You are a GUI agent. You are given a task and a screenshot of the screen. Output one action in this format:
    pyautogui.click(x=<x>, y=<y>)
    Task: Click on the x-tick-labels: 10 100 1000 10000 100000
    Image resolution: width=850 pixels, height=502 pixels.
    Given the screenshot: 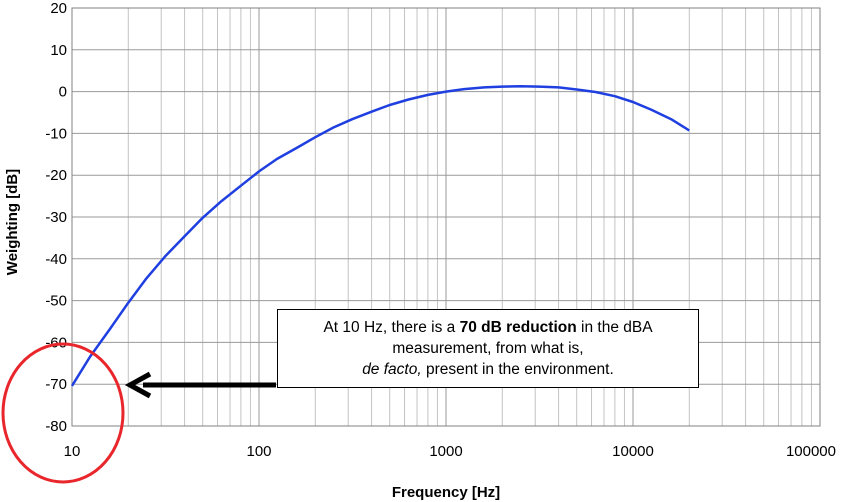 What is the action you would take?
    pyautogui.click(x=450, y=451)
    